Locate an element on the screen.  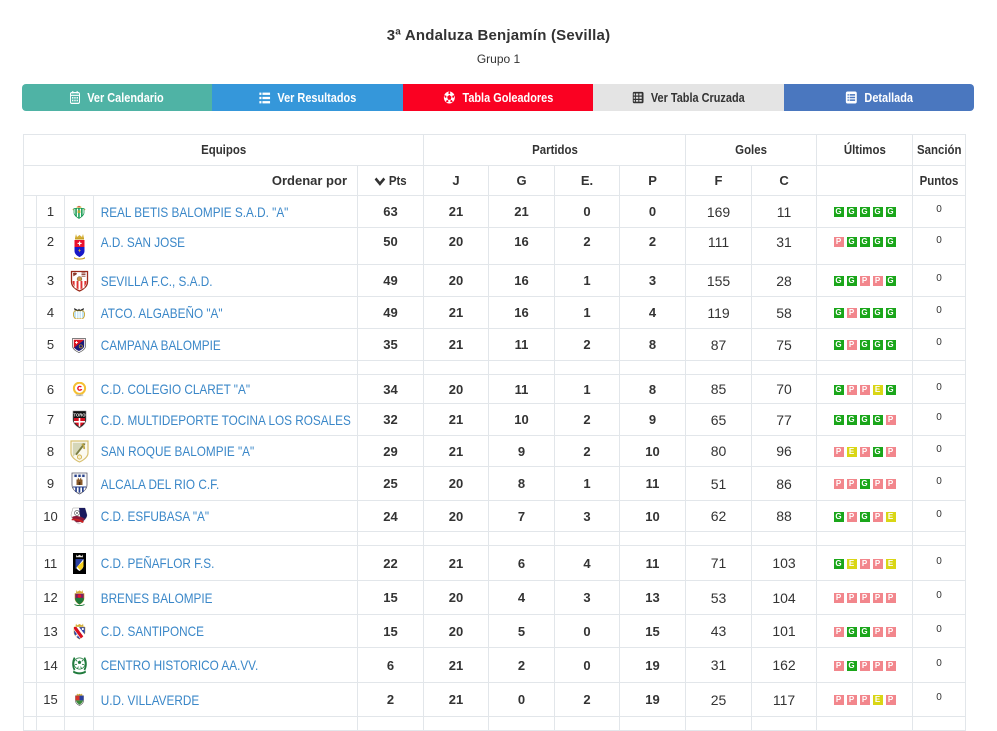
svg-text: CLARET is located at coordinates (79, 394).